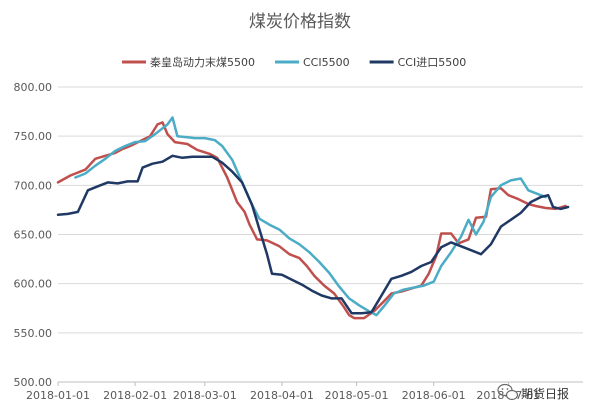 The width and height of the screenshot is (600, 417). What do you see at coordinates (357, 395) in the screenshot?
I see `x-tick-label: 2018-05-01` at bounding box center [357, 395].